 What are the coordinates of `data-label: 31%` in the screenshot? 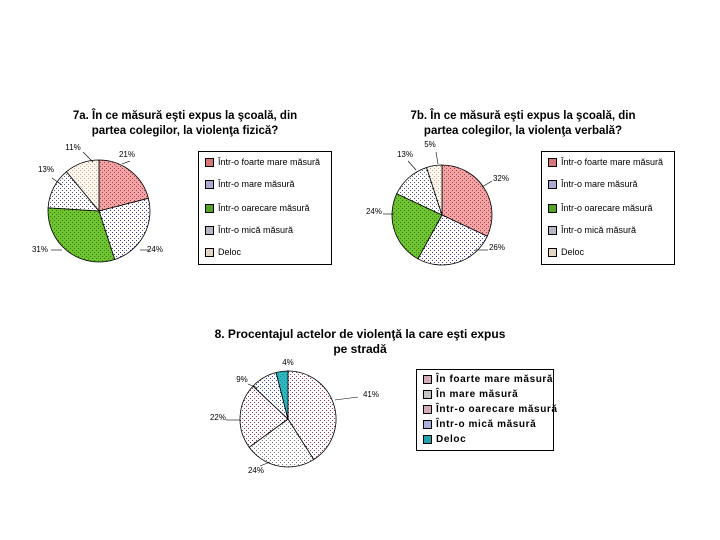 It's located at (40, 249).